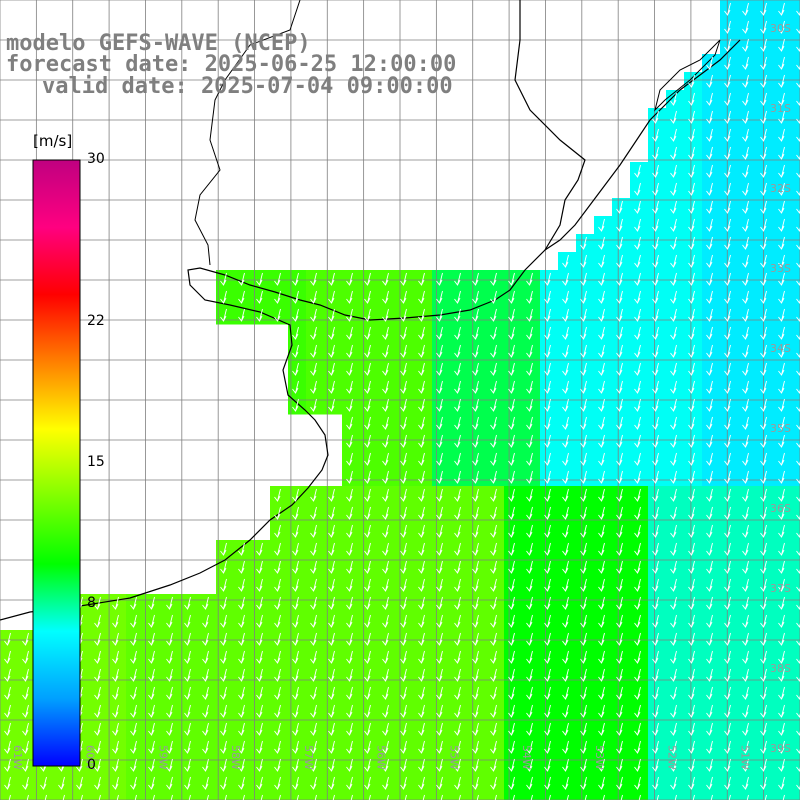  I want to click on lon-label: 52W, so click(672, 757).